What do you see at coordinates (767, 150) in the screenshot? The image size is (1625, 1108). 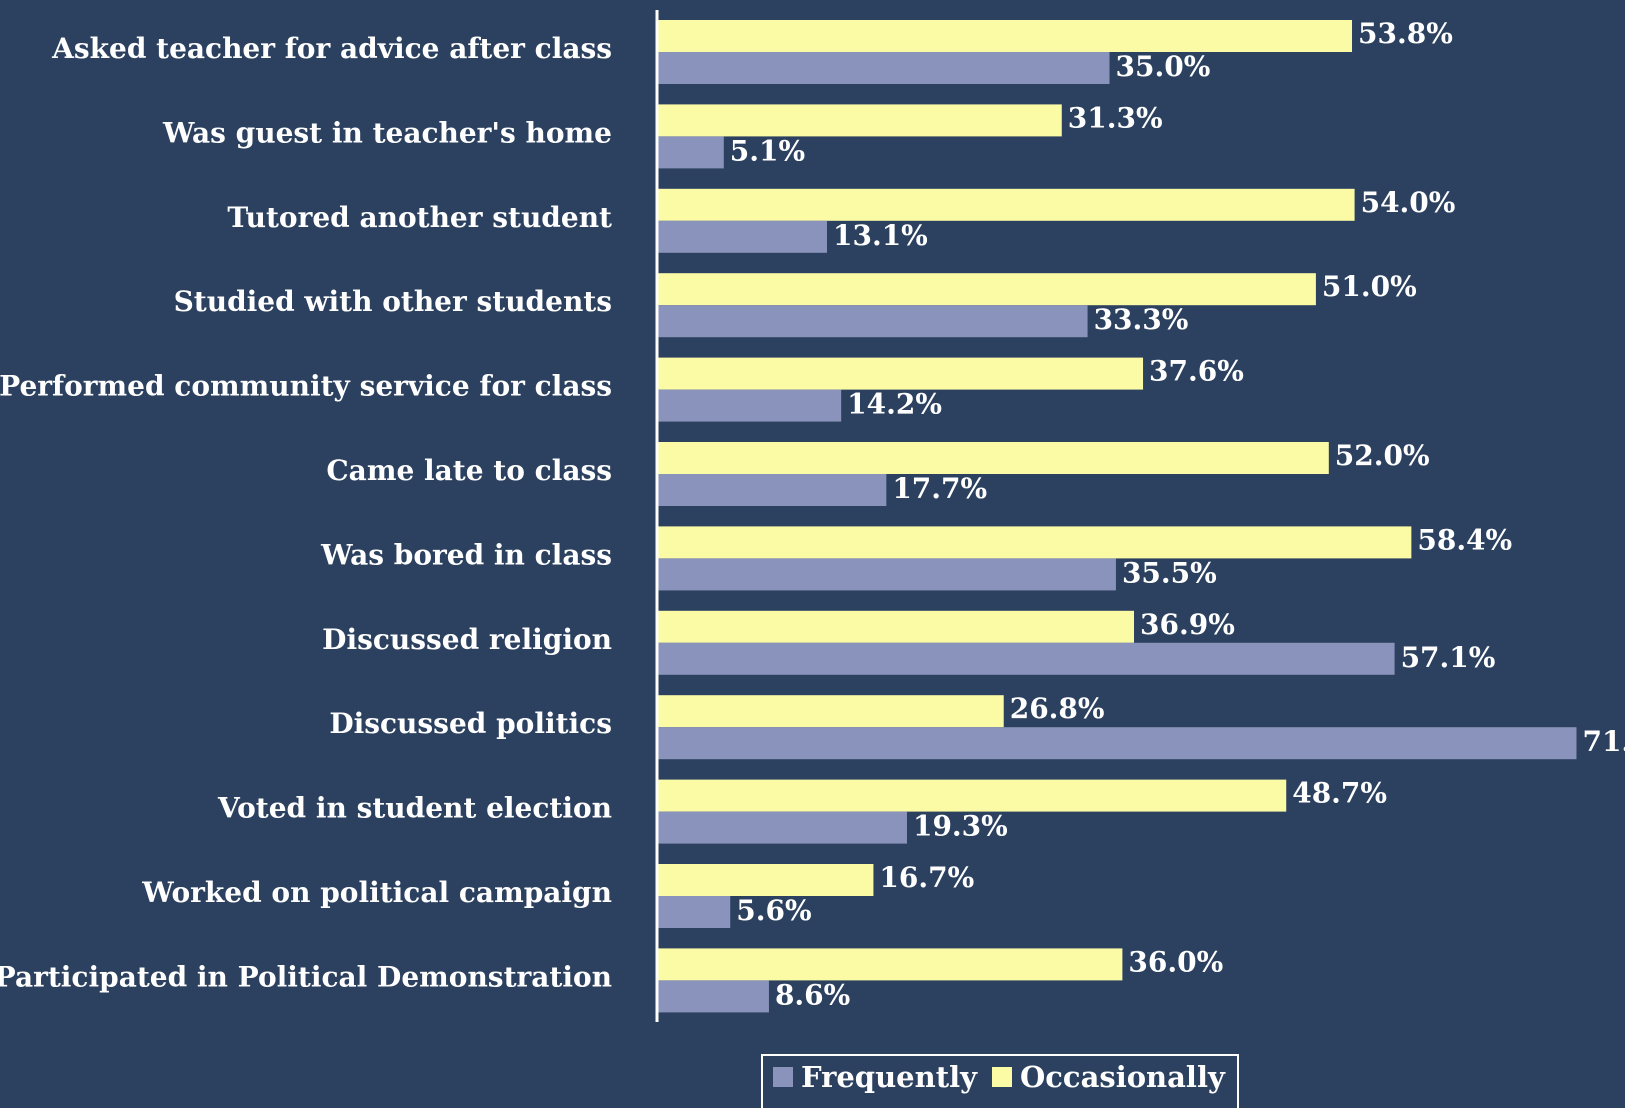 I see `value-label-frequently-was-guest-in-teacher-s-home: 5.1%` at bounding box center [767, 150].